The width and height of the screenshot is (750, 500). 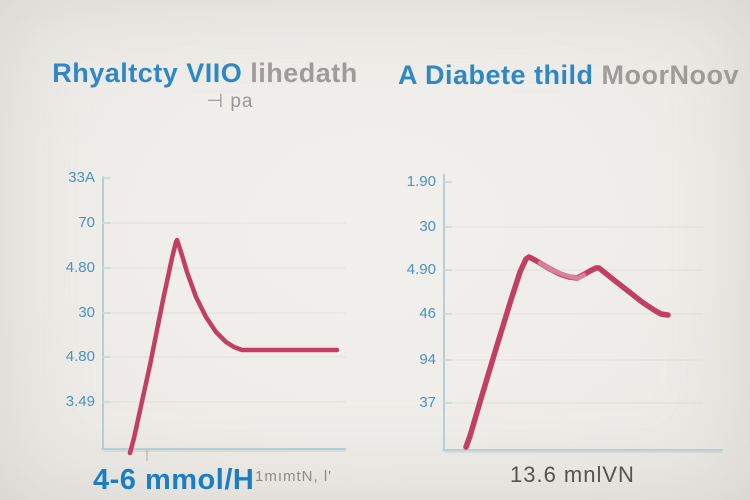 What do you see at coordinates (427, 226) in the screenshot?
I see `right-y-tick-label: 30` at bounding box center [427, 226].